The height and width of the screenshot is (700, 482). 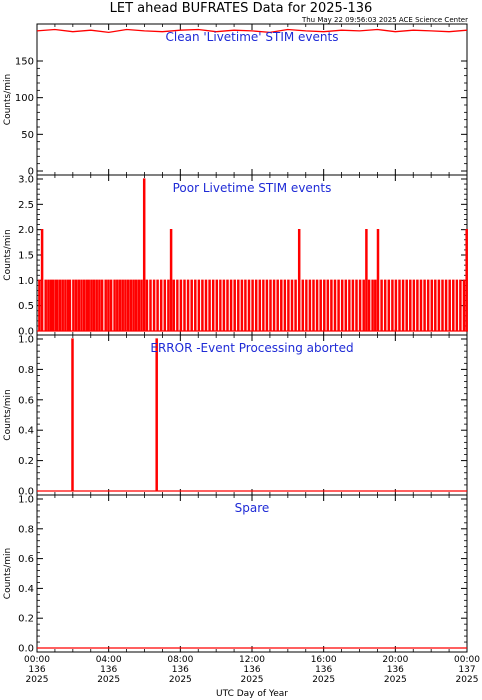 What do you see at coordinates (31, 172) in the screenshot?
I see `y-tick-label: 0` at bounding box center [31, 172].